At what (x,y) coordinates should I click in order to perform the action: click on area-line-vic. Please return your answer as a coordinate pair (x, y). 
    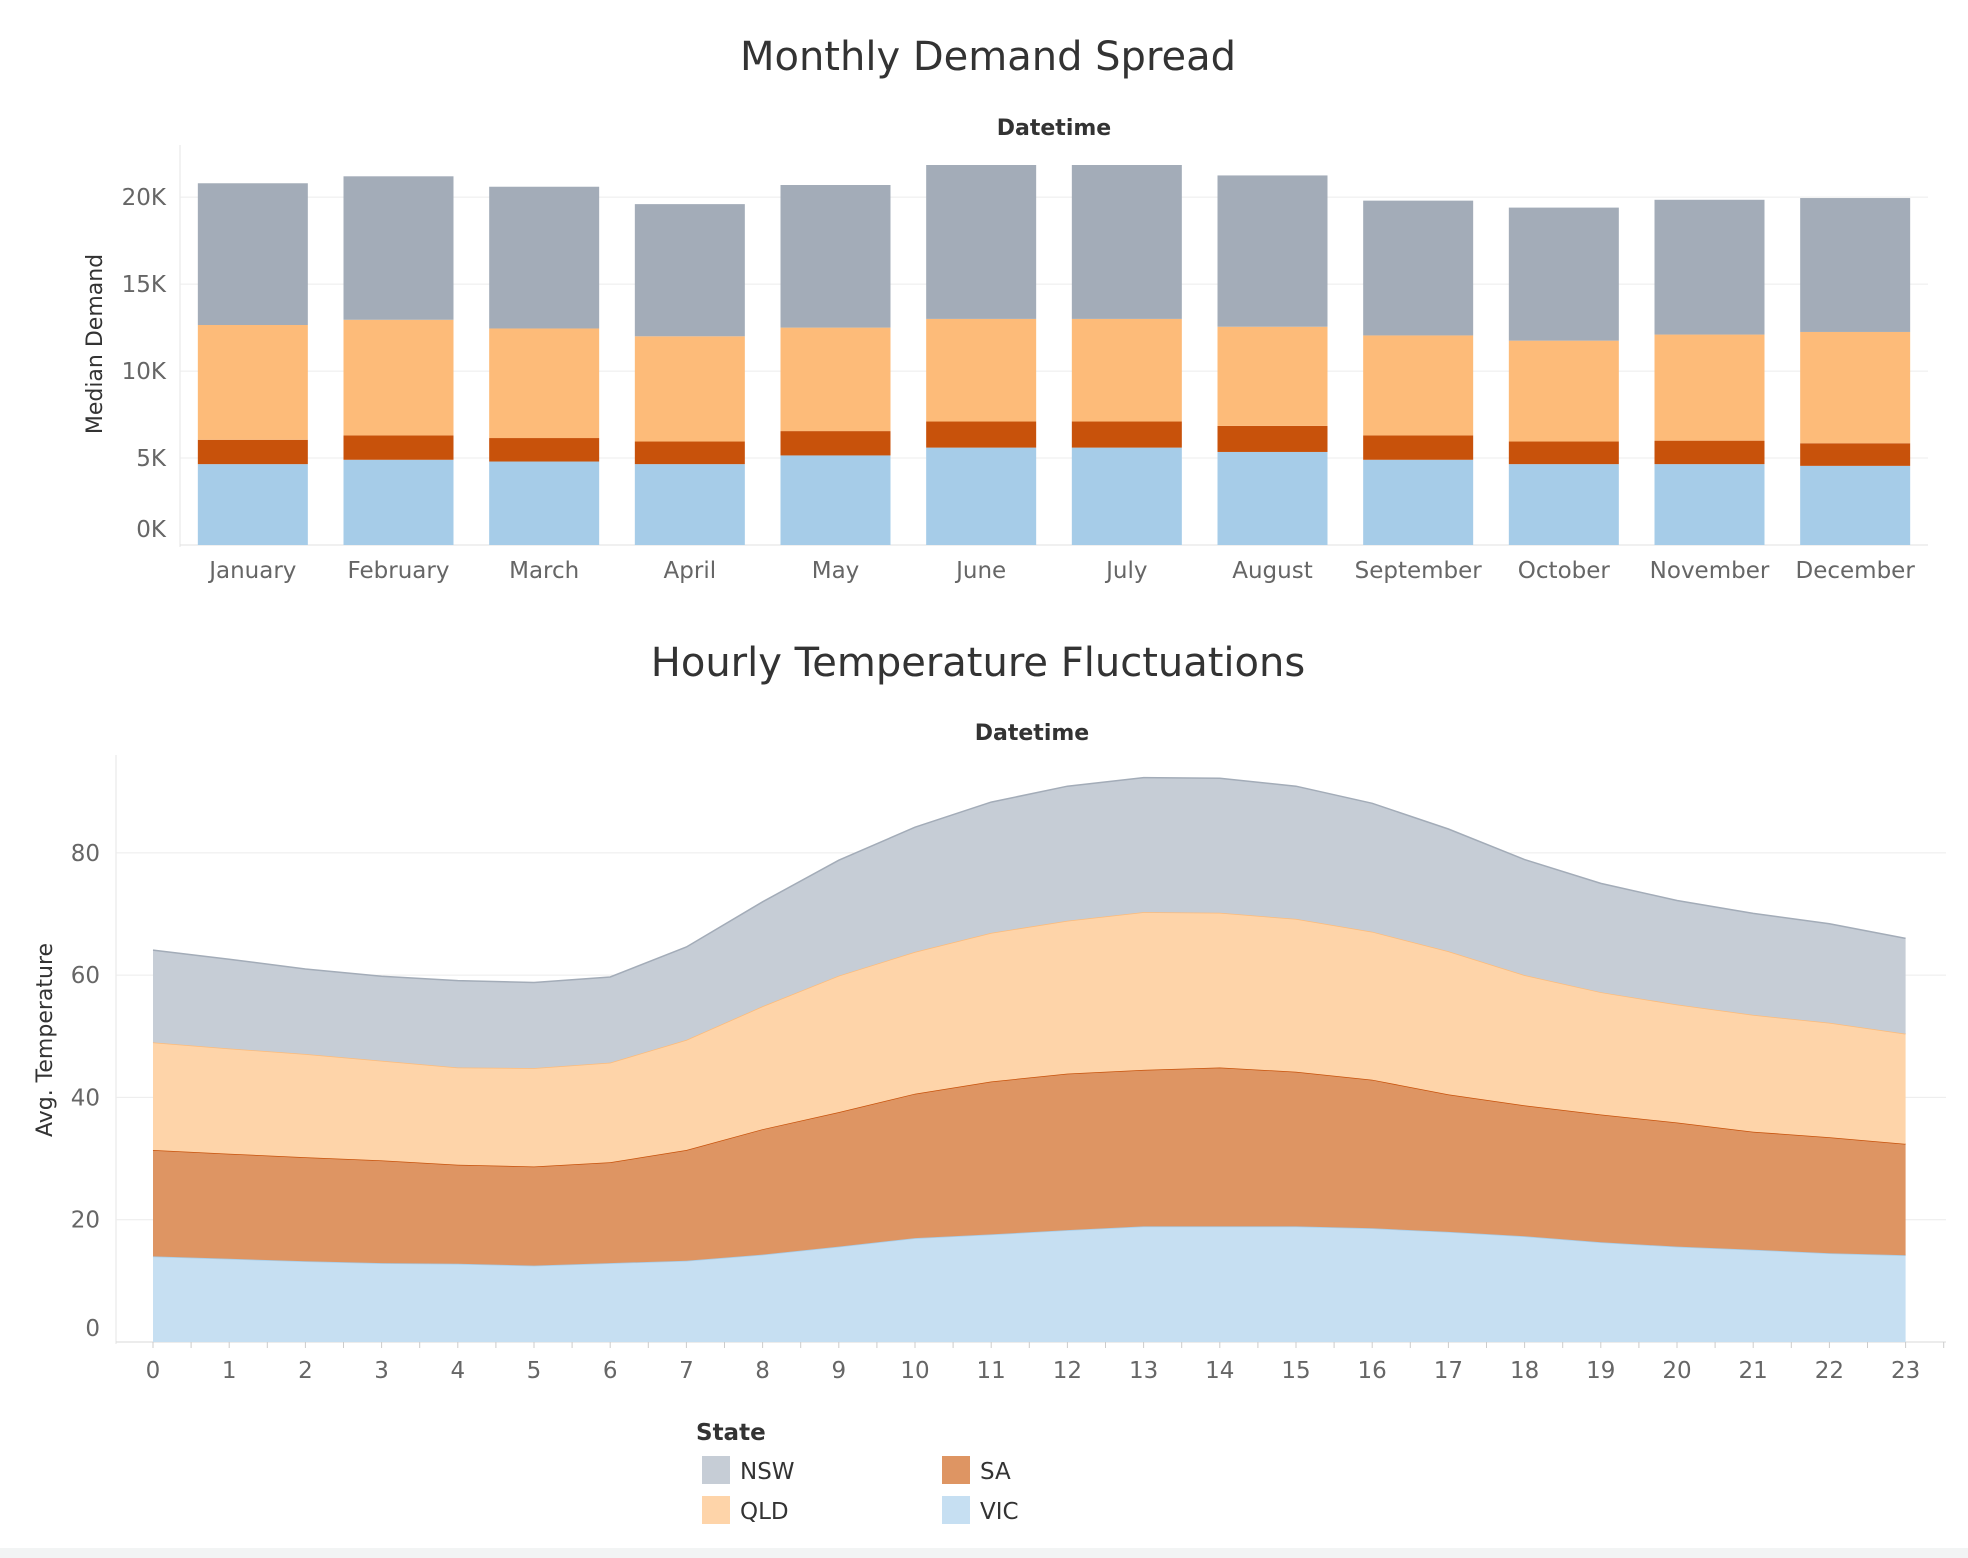
    Looking at the image, I should click on (1029, 1246).